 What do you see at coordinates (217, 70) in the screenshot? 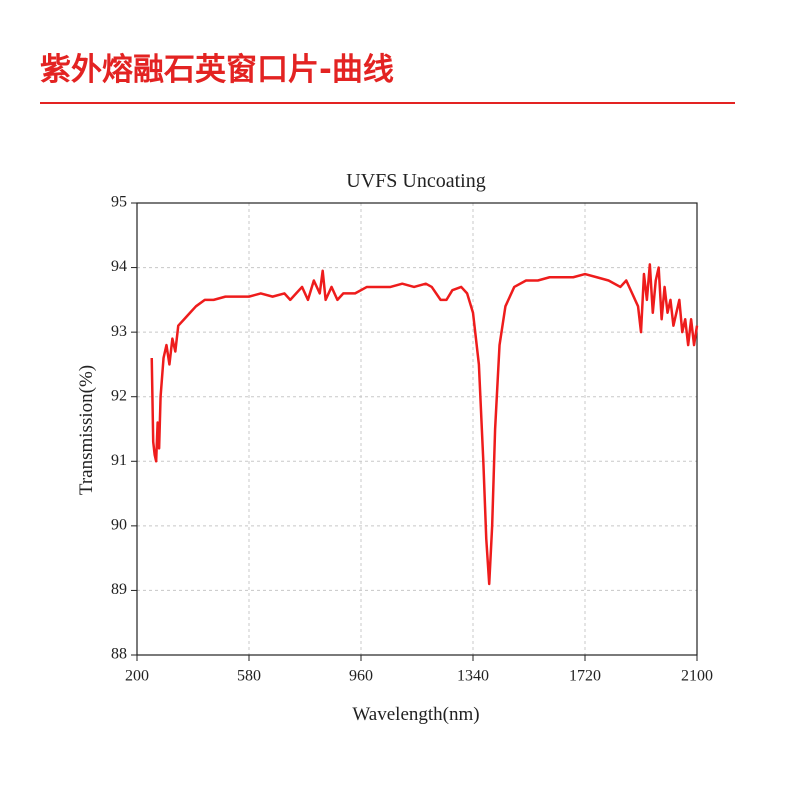
I see `page-title: 紫外熔融石英窗口片-曲线` at bounding box center [217, 70].